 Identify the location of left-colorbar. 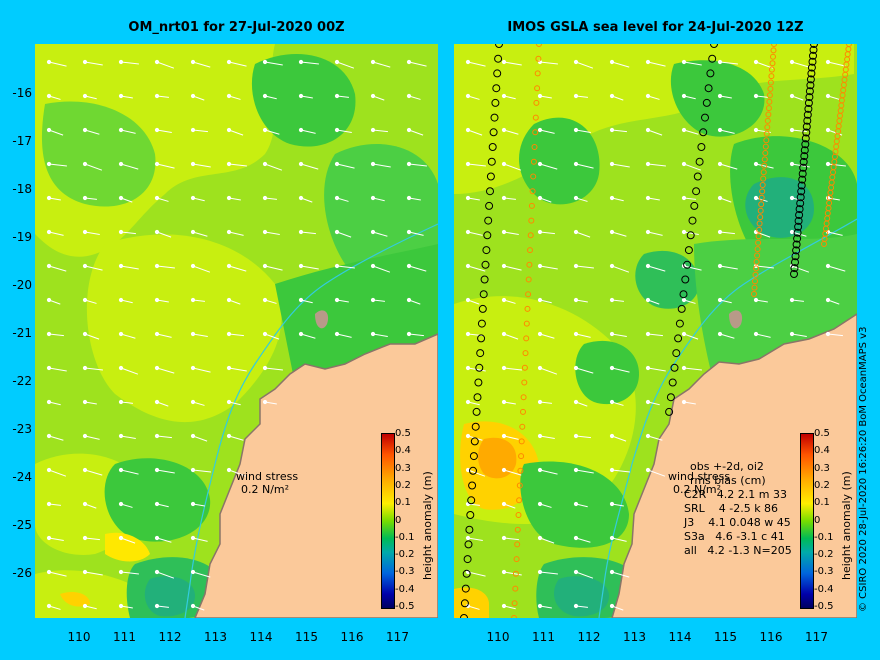
(388, 521).